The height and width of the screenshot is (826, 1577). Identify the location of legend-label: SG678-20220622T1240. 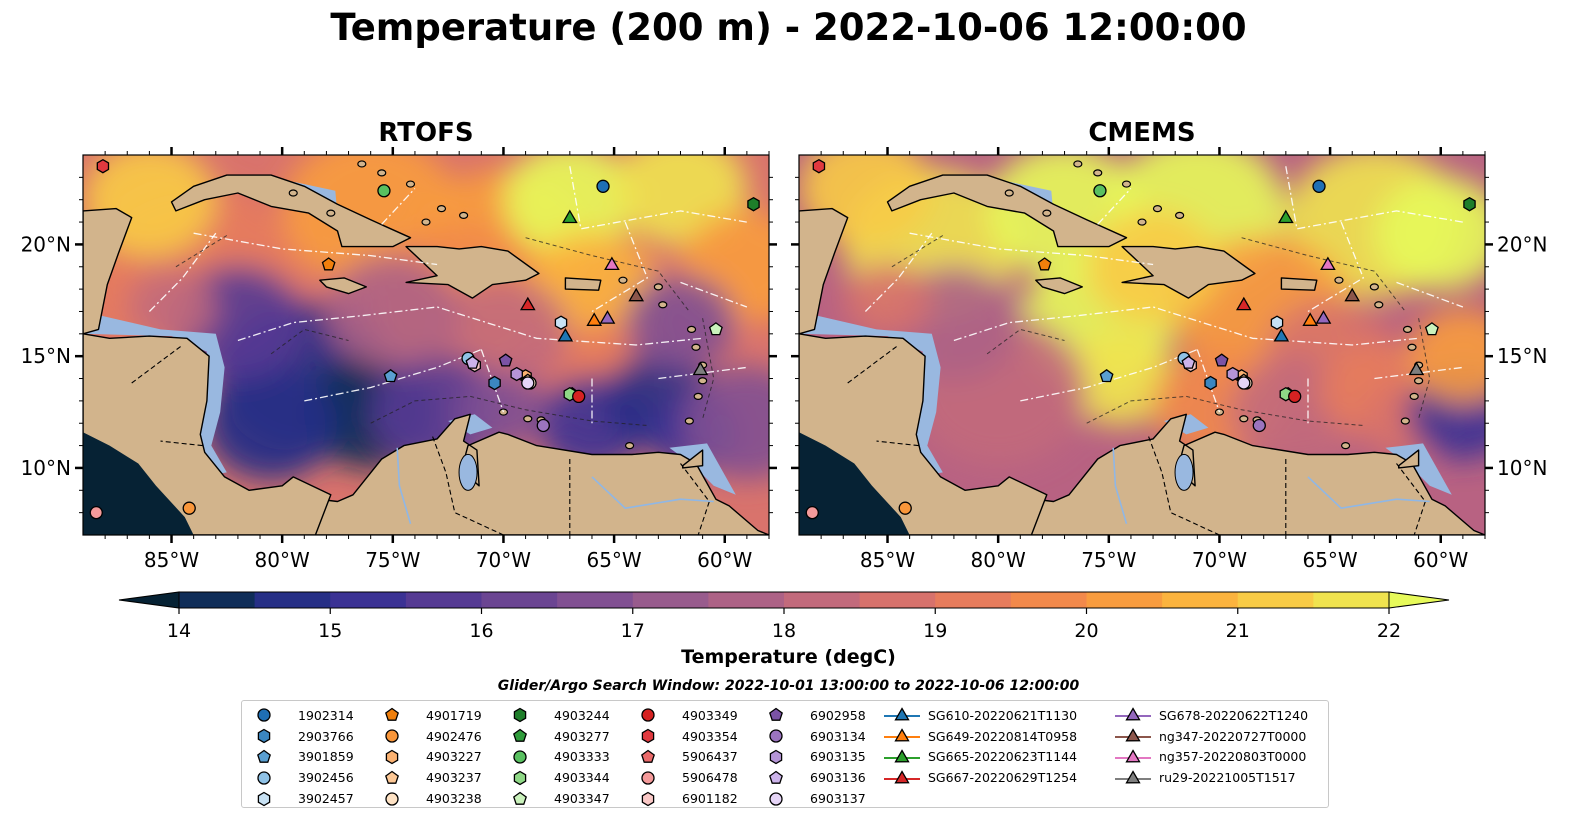
(1234, 715).